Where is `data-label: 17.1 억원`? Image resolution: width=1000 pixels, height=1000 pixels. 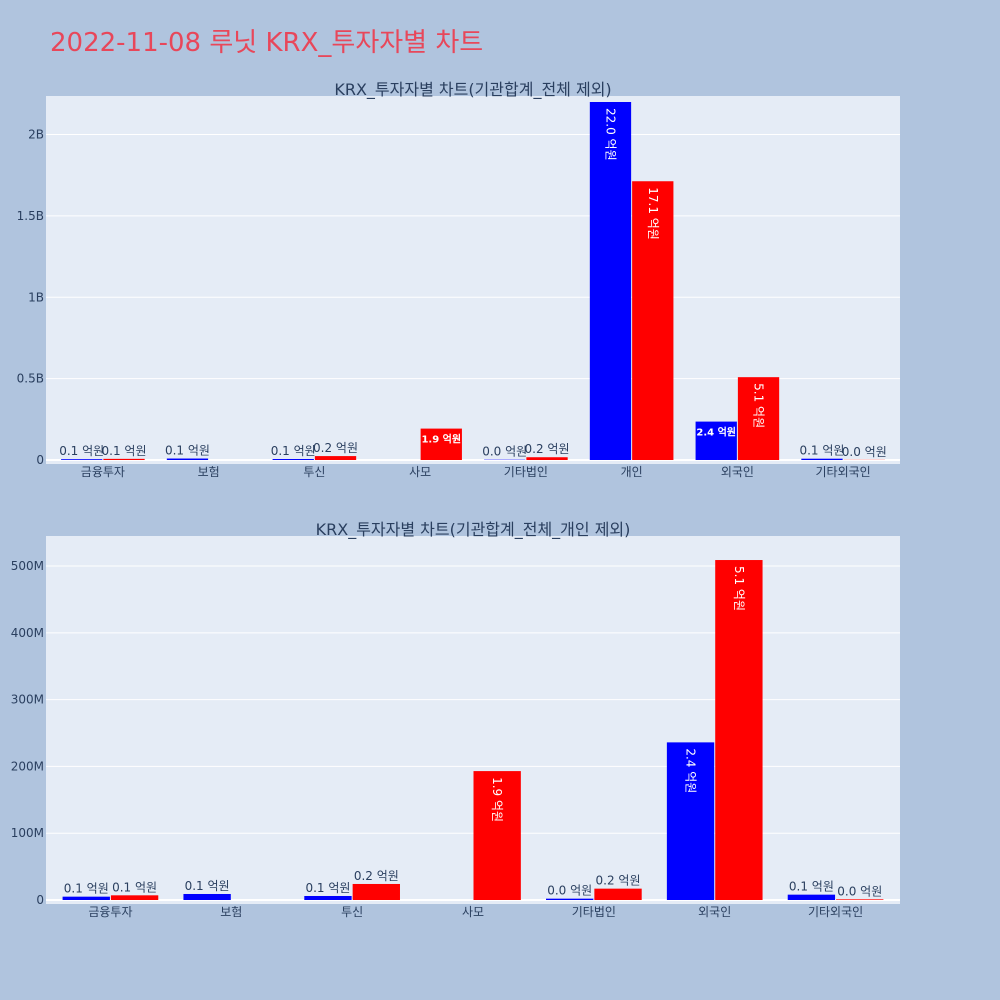
data-label: 17.1 억원 is located at coordinates (653, 213).